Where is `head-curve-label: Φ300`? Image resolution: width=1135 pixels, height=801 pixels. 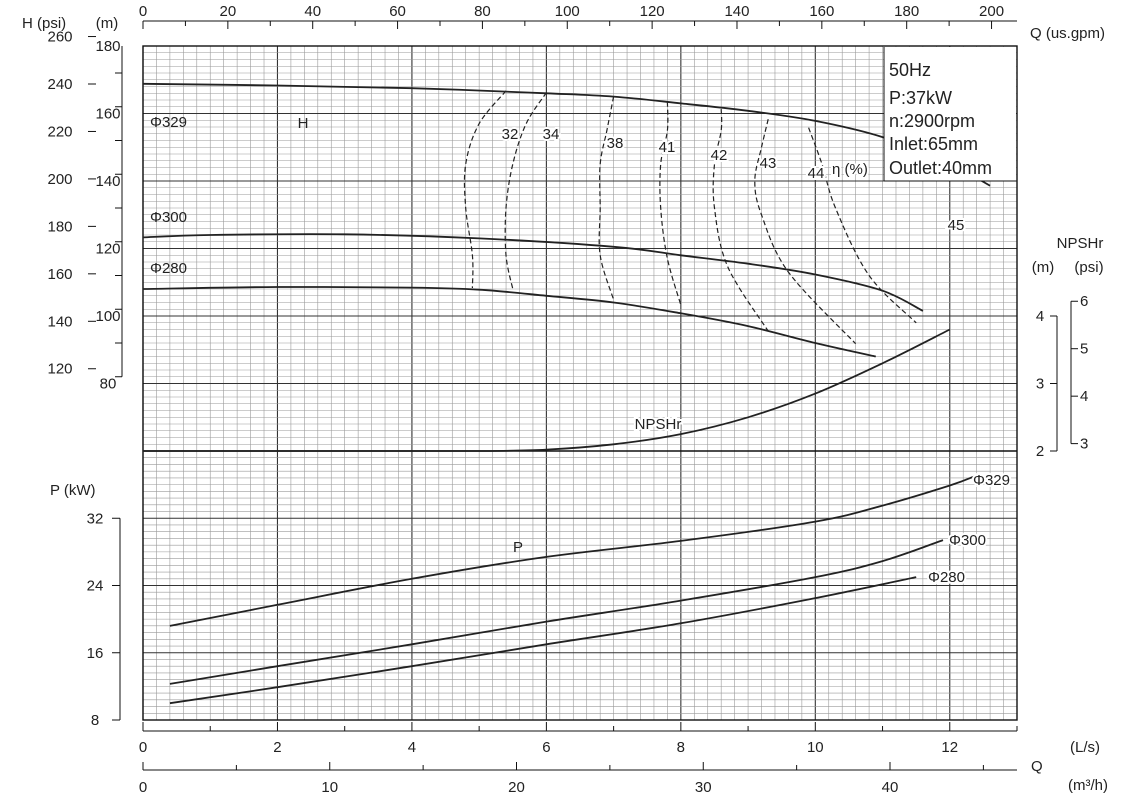 head-curve-label: Φ300 is located at coordinates (168, 217).